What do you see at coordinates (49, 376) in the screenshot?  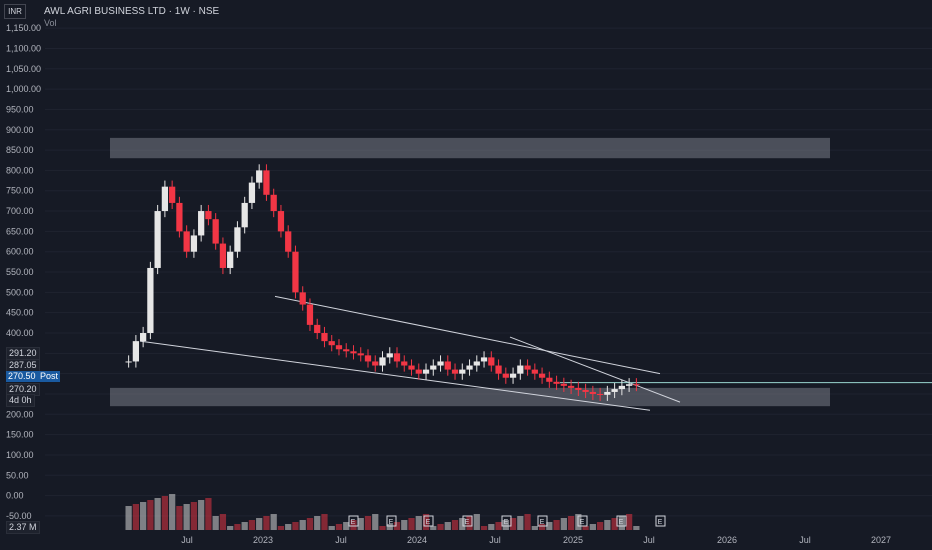 I see `post-badge: Post` at bounding box center [49, 376].